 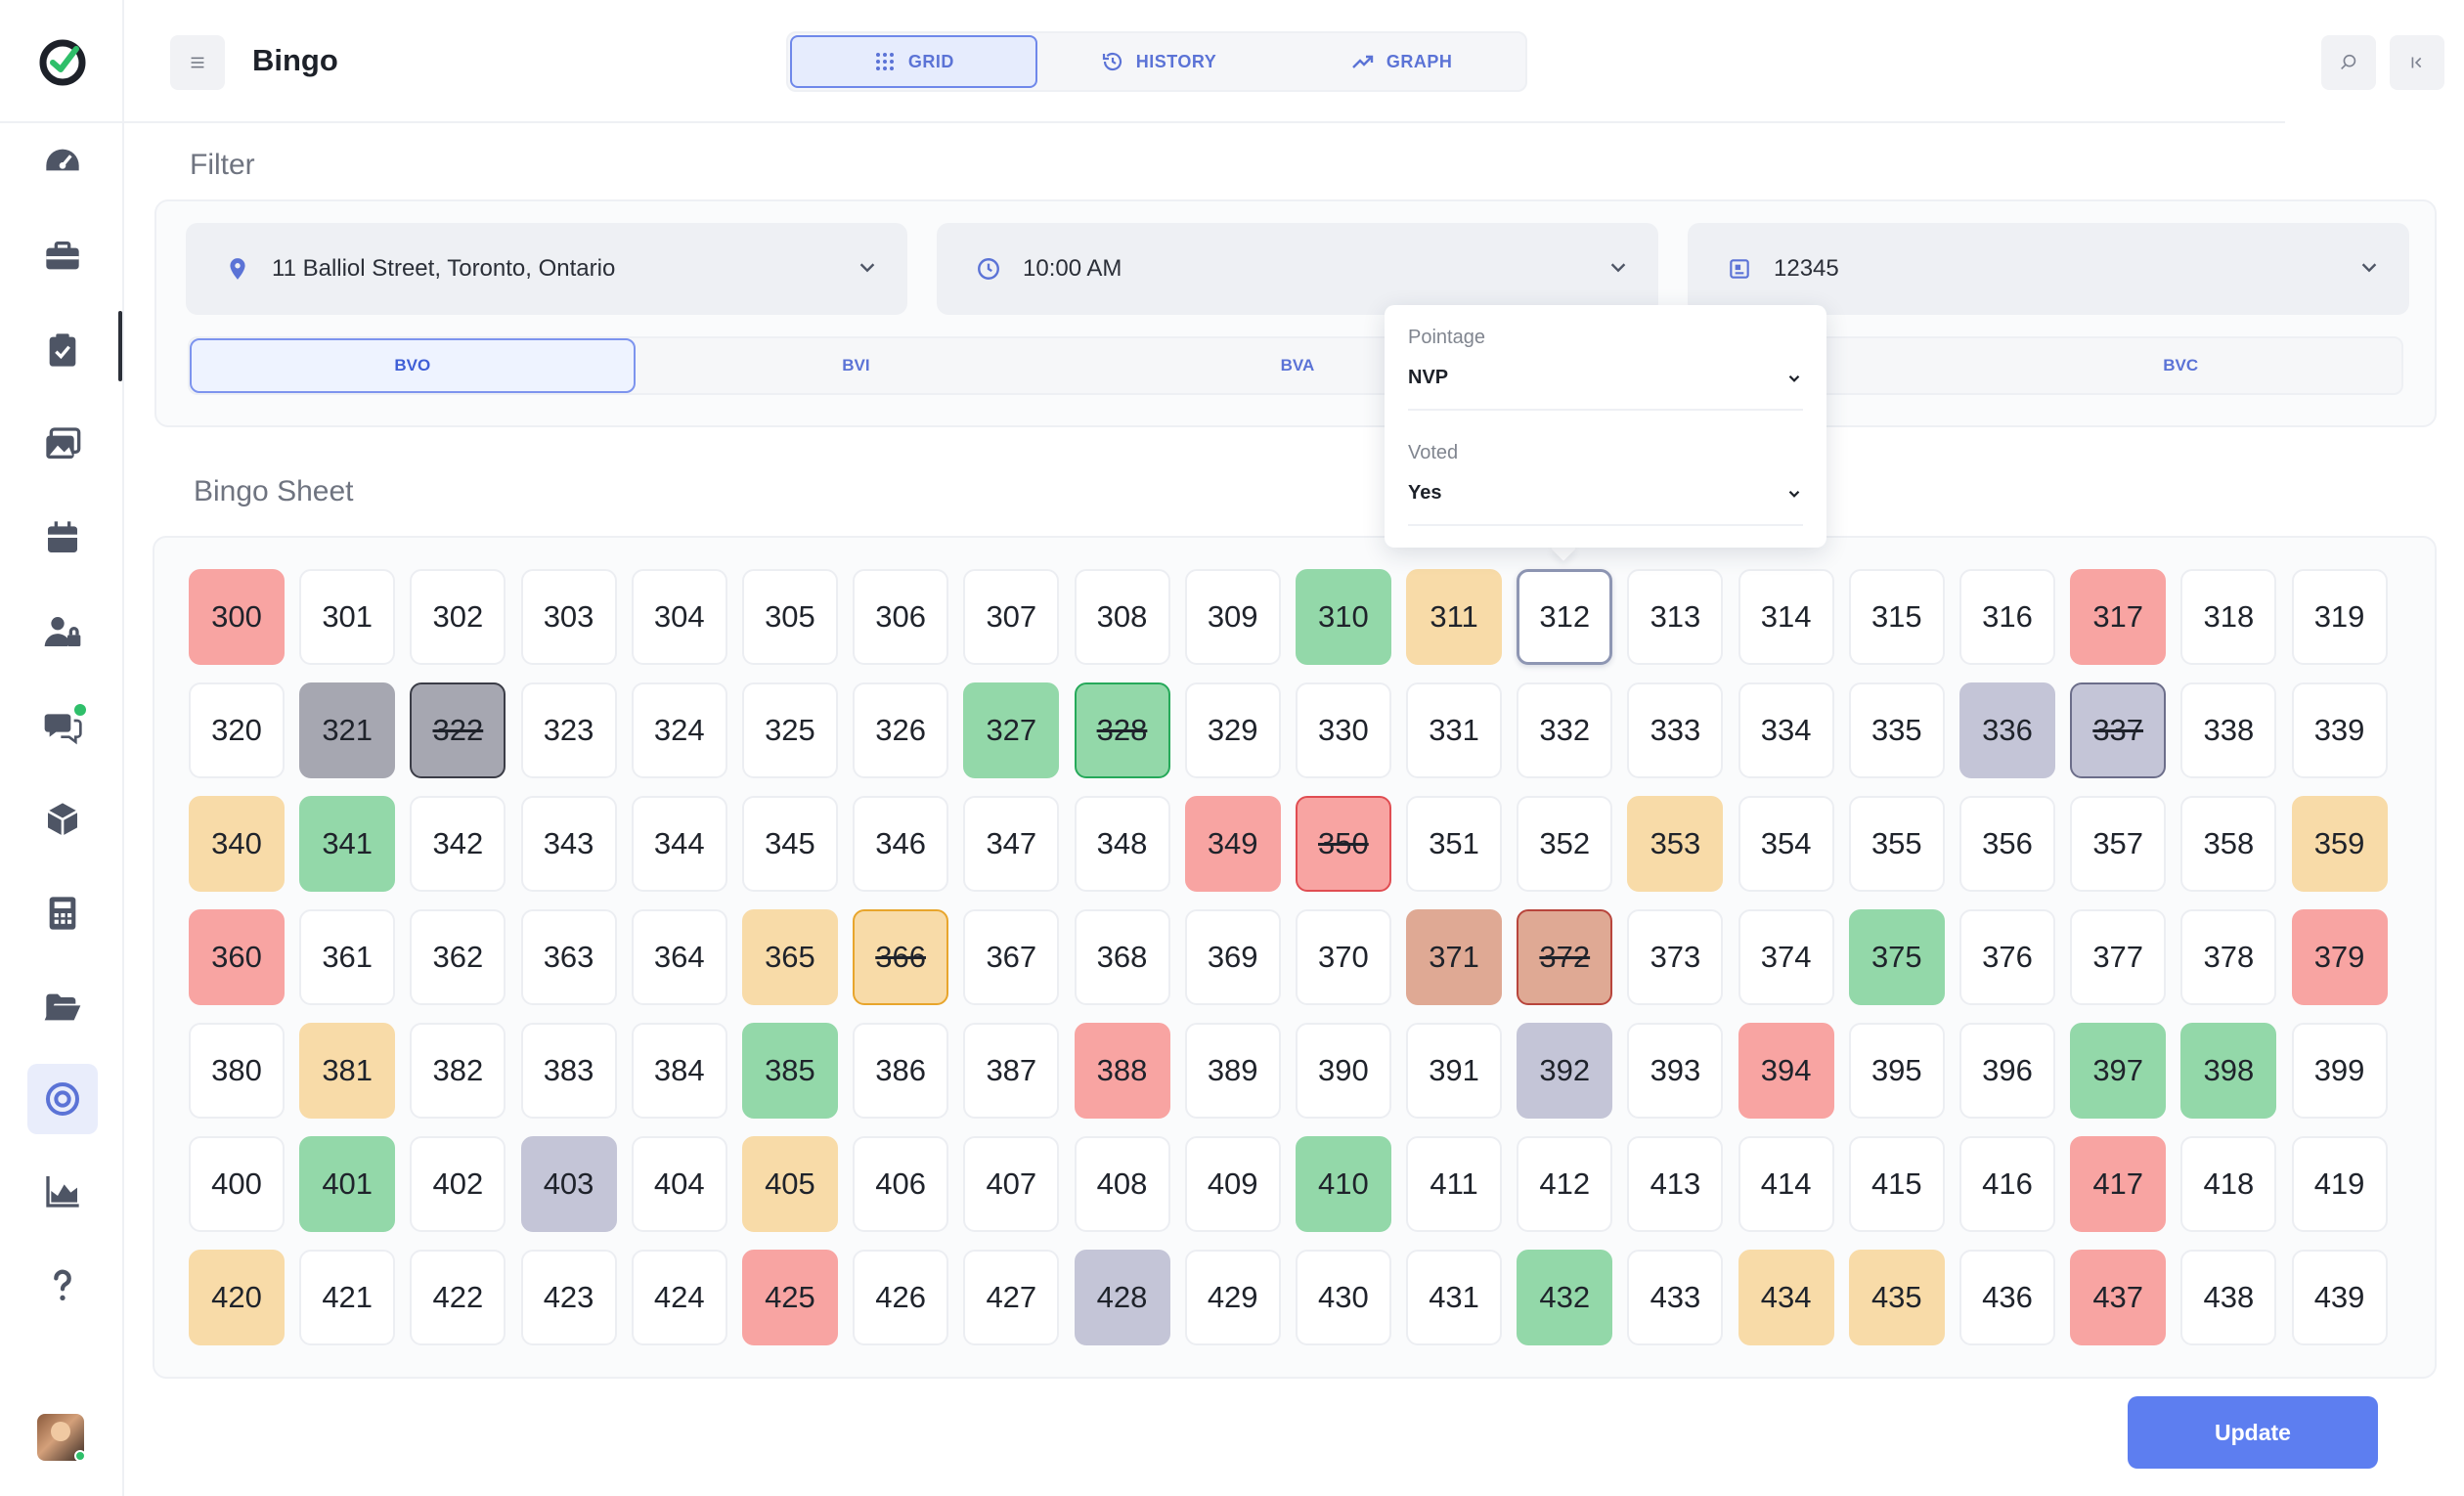 I want to click on bingo-cell: 374, so click(x=1786, y=957).